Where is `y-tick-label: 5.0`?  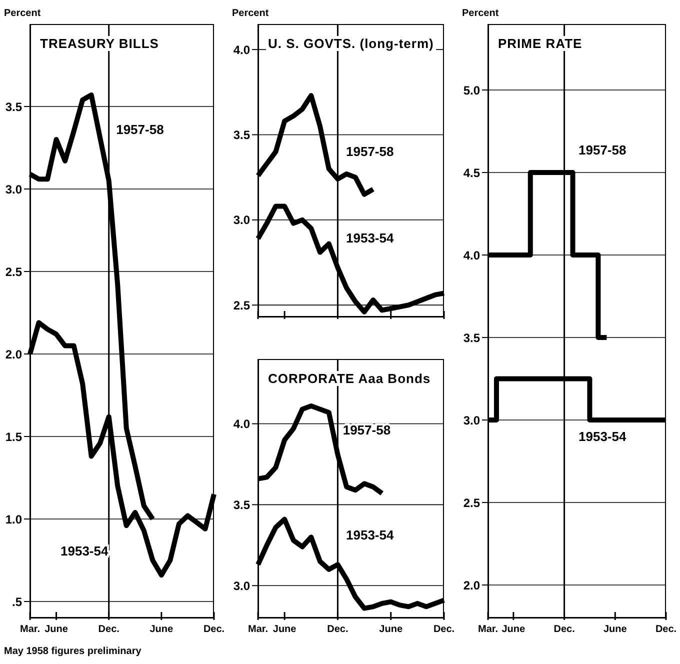 y-tick-label: 5.0 is located at coordinates (471, 90).